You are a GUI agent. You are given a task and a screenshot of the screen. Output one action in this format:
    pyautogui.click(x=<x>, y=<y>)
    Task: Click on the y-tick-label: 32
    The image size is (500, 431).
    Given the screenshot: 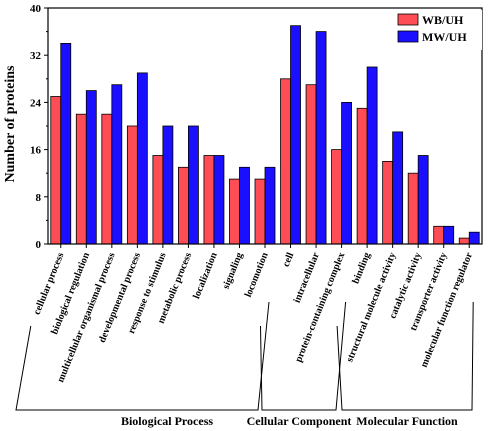 What is the action you would take?
    pyautogui.click(x=36, y=56)
    